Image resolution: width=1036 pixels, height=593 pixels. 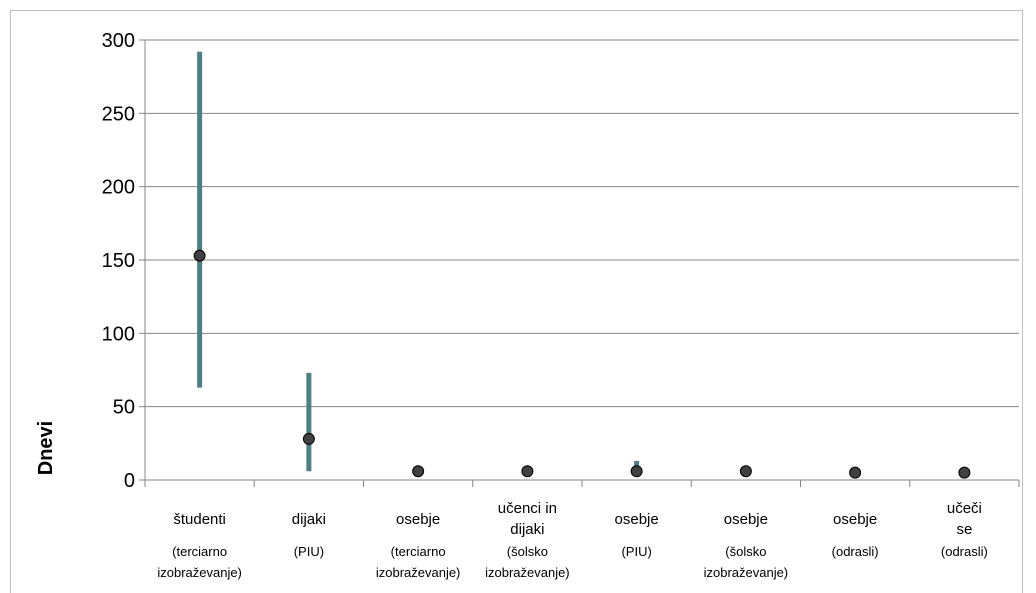 I want to click on category-label: učenci in, so click(x=527, y=508).